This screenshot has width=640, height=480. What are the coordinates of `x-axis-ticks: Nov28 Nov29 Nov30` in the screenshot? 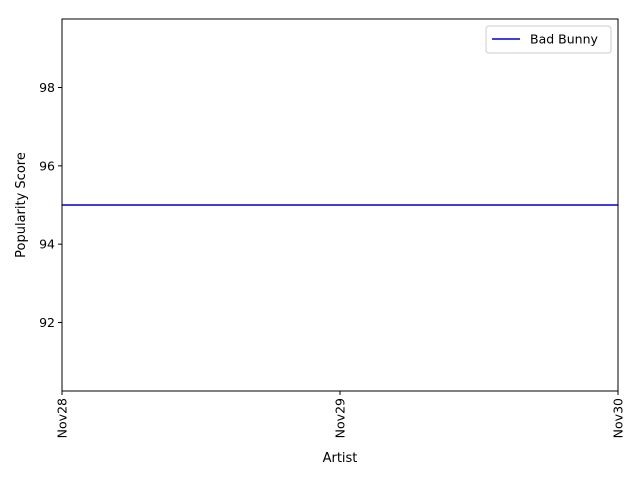 It's located at (340, 414).